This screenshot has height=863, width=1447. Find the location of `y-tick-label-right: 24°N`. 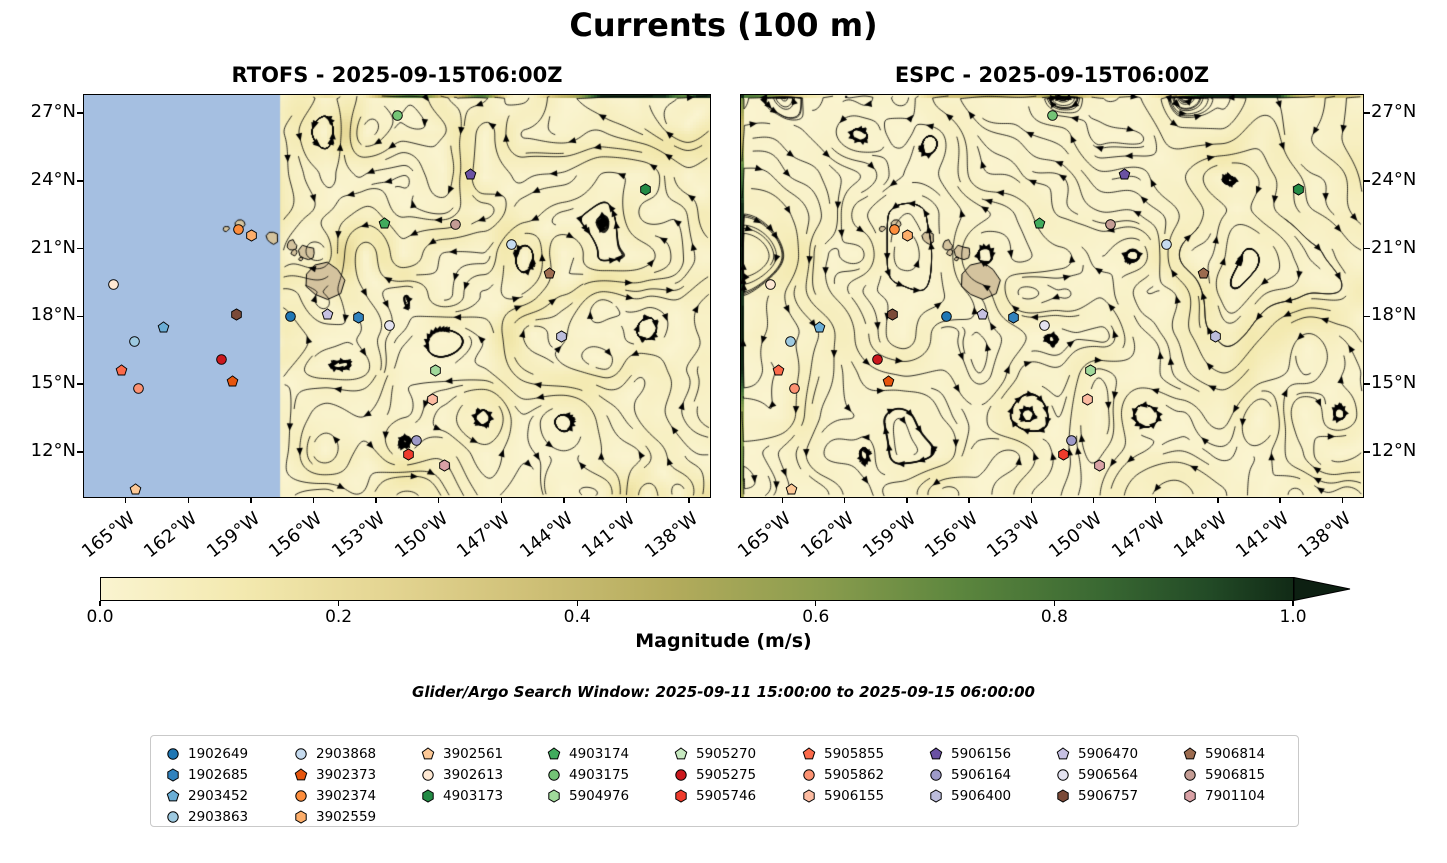

y-tick-label-right: 24°N is located at coordinates (1394, 179).